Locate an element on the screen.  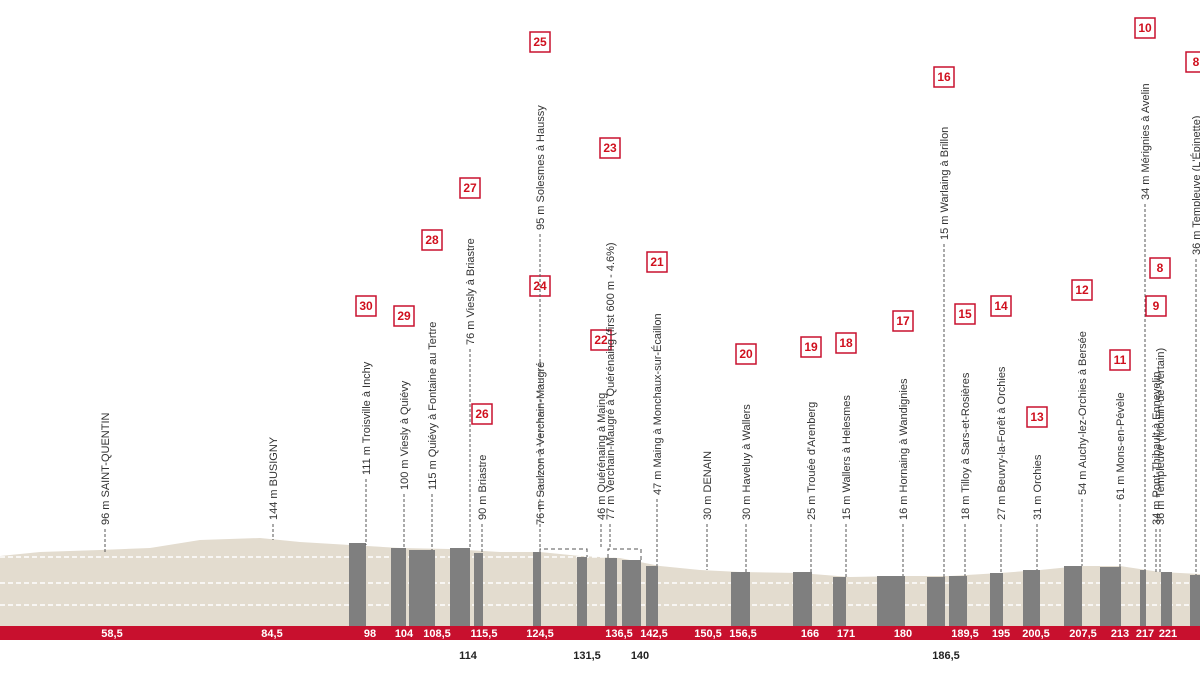
sector-number: 13 is located at coordinates (1037, 417).